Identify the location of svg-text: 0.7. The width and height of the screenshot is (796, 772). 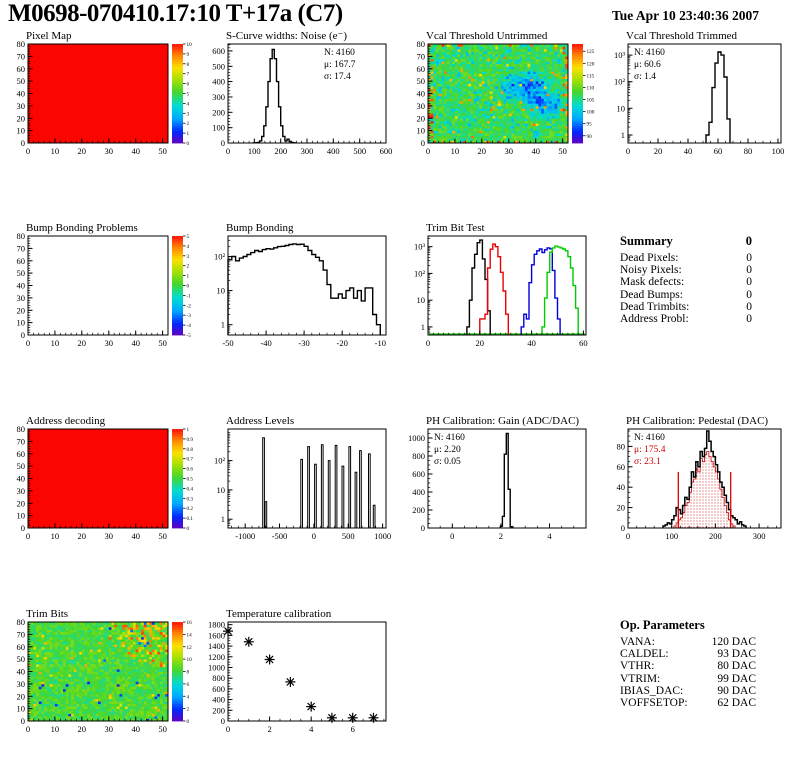
(190, 460).